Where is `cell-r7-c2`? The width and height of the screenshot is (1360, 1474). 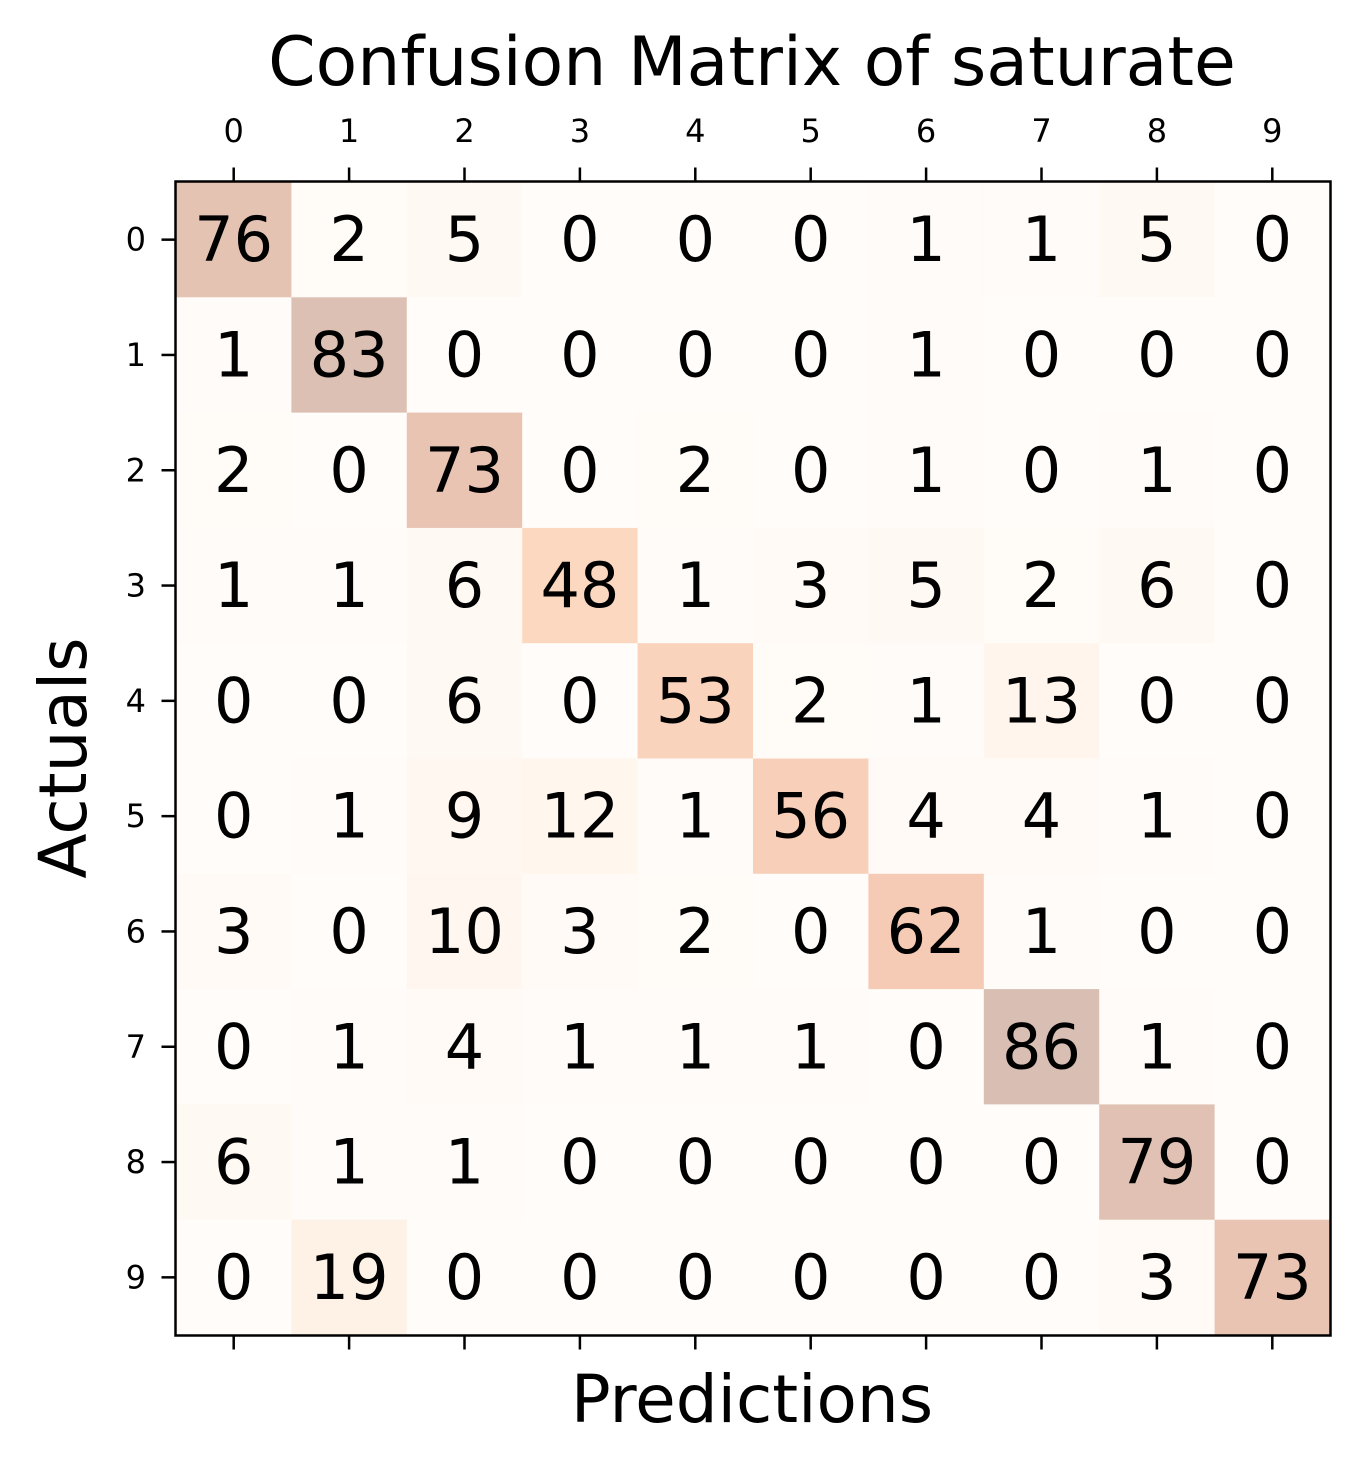 cell-r7-c2 is located at coordinates (464, 1047).